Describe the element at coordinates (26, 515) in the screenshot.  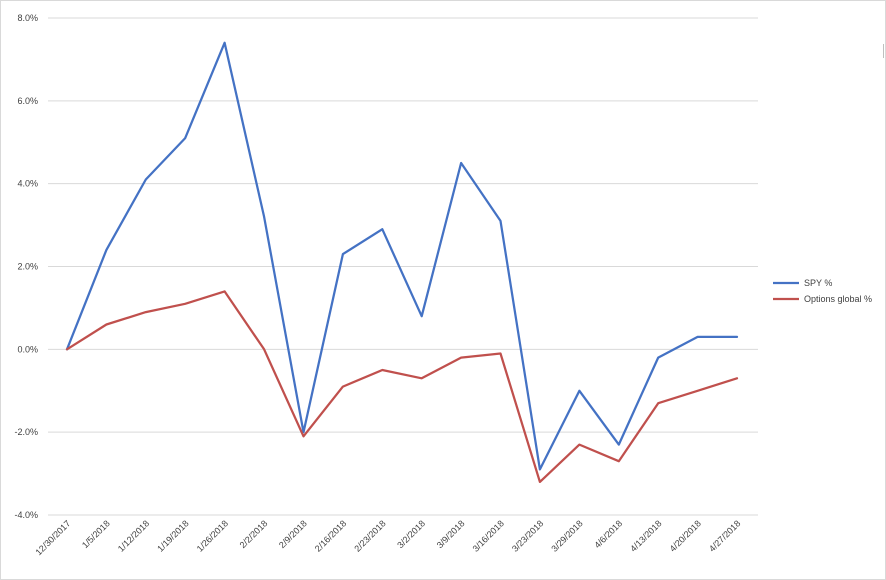
I see `y-tick-label: -4.0%` at that location.